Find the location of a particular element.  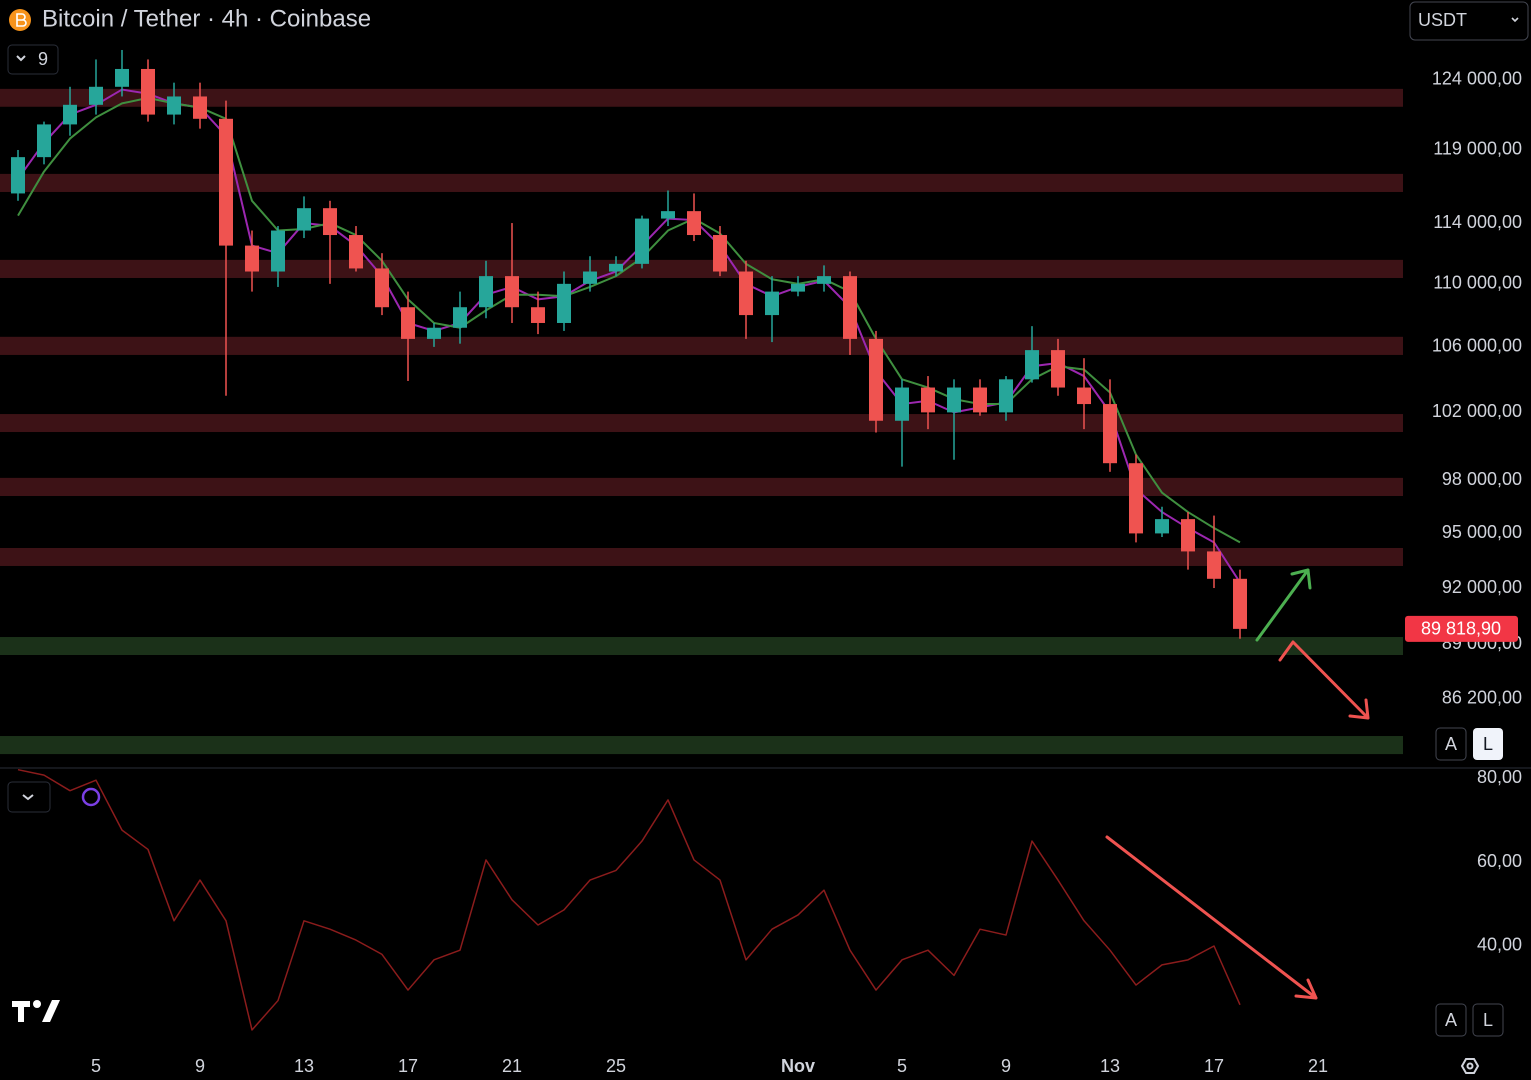

x-tick-label: 9 is located at coordinates (200, 1066).